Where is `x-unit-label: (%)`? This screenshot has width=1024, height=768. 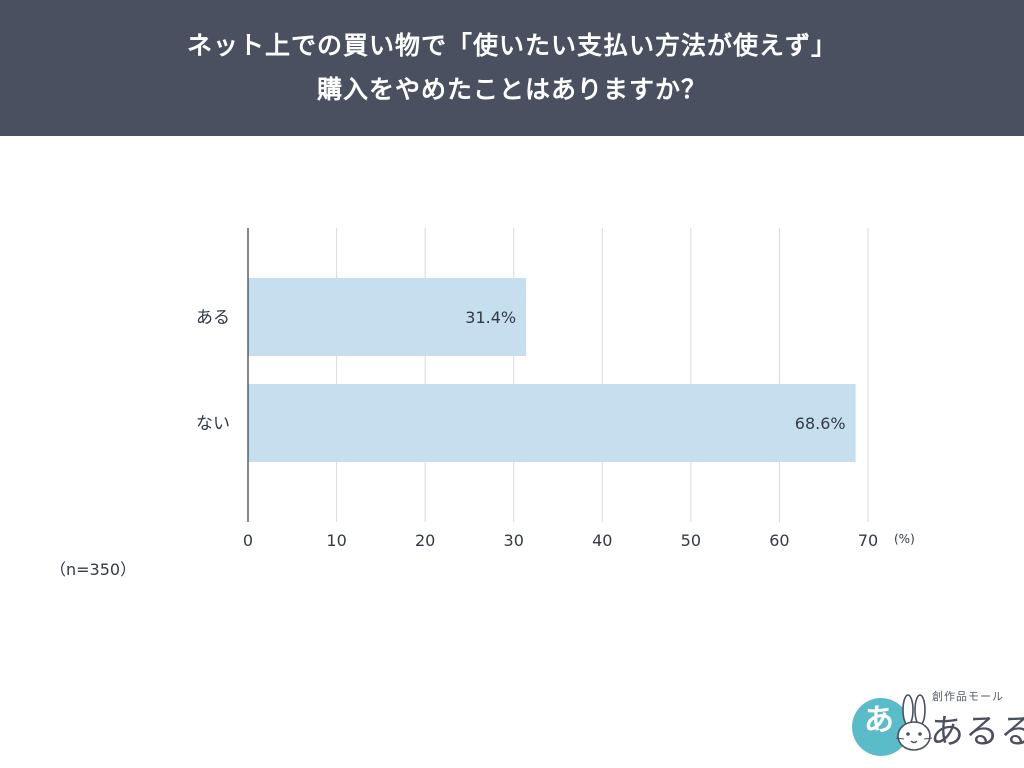 x-unit-label: (%) is located at coordinates (904, 539).